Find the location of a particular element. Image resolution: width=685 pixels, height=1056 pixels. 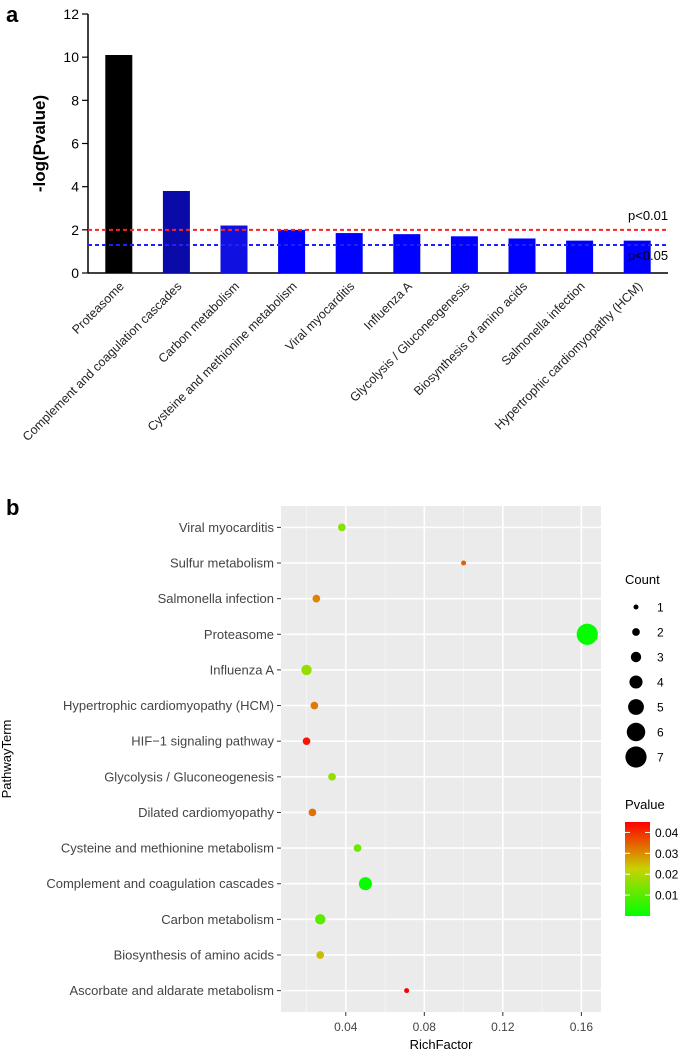

legend-count-label: 2 is located at coordinates (660, 633).